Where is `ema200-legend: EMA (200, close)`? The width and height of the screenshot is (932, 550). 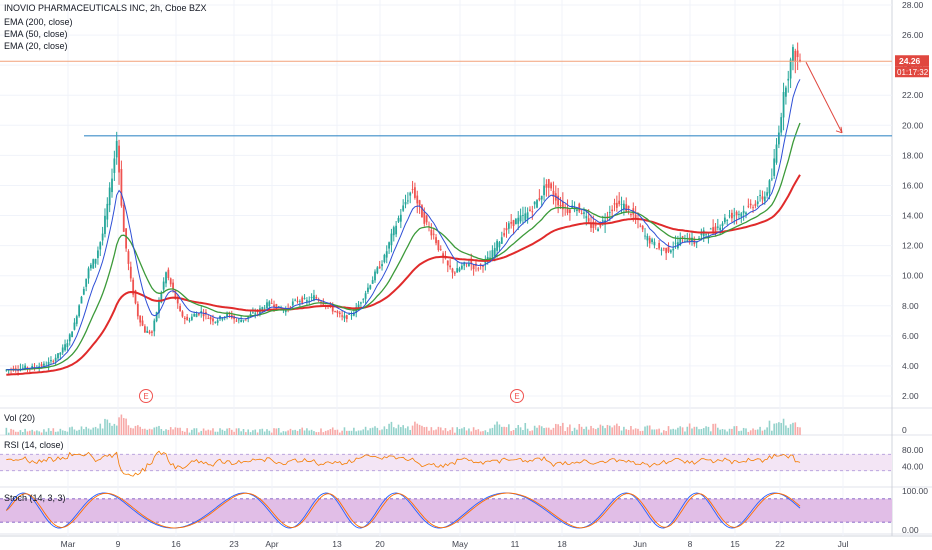 ema200-legend: EMA (200, close) is located at coordinates (38, 22).